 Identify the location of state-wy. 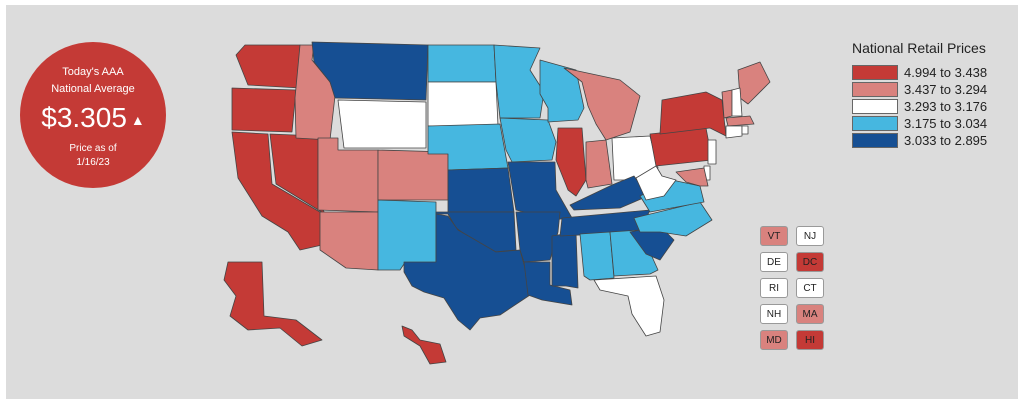
(382, 124).